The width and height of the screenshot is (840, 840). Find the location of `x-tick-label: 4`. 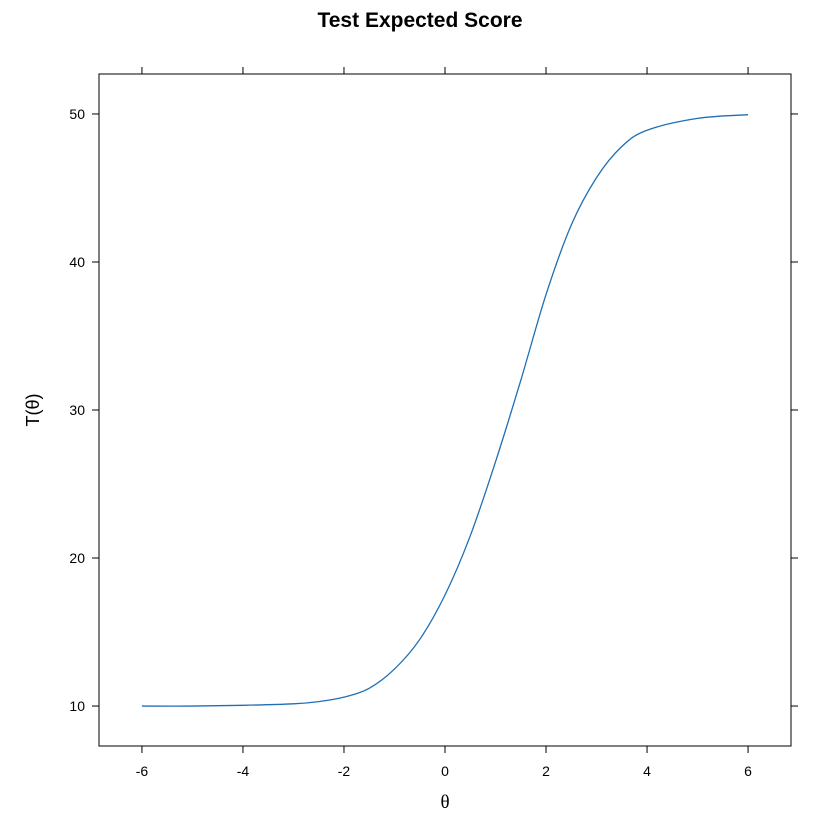

x-tick-label: 4 is located at coordinates (647, 771).